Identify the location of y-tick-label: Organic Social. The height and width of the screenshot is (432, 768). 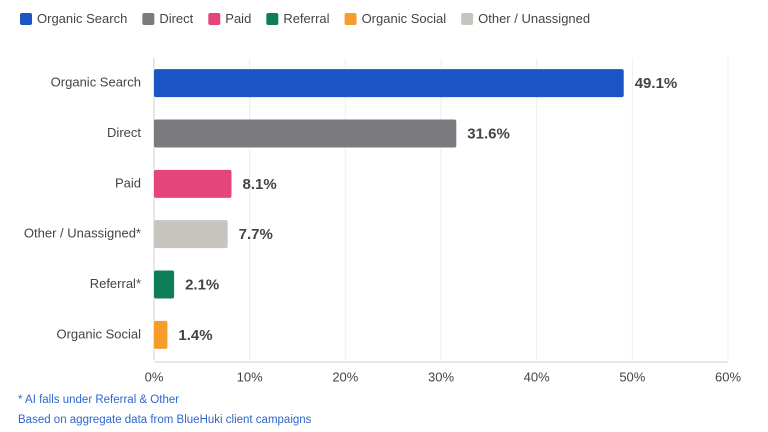
(98, 333).